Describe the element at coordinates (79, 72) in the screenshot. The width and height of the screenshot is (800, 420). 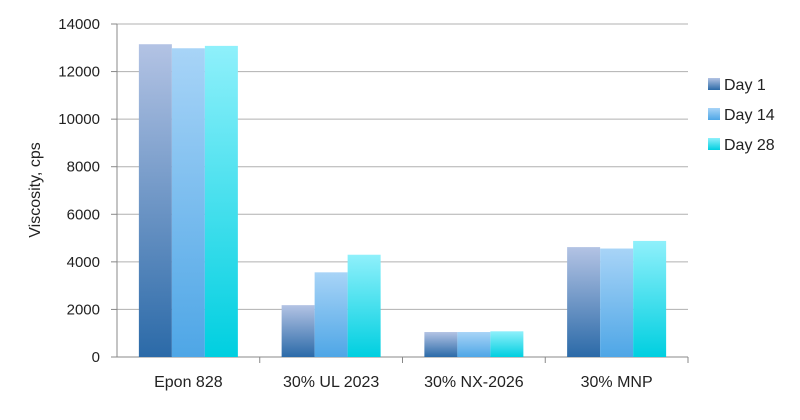
I see `y-tick-label: 12000` at that location.